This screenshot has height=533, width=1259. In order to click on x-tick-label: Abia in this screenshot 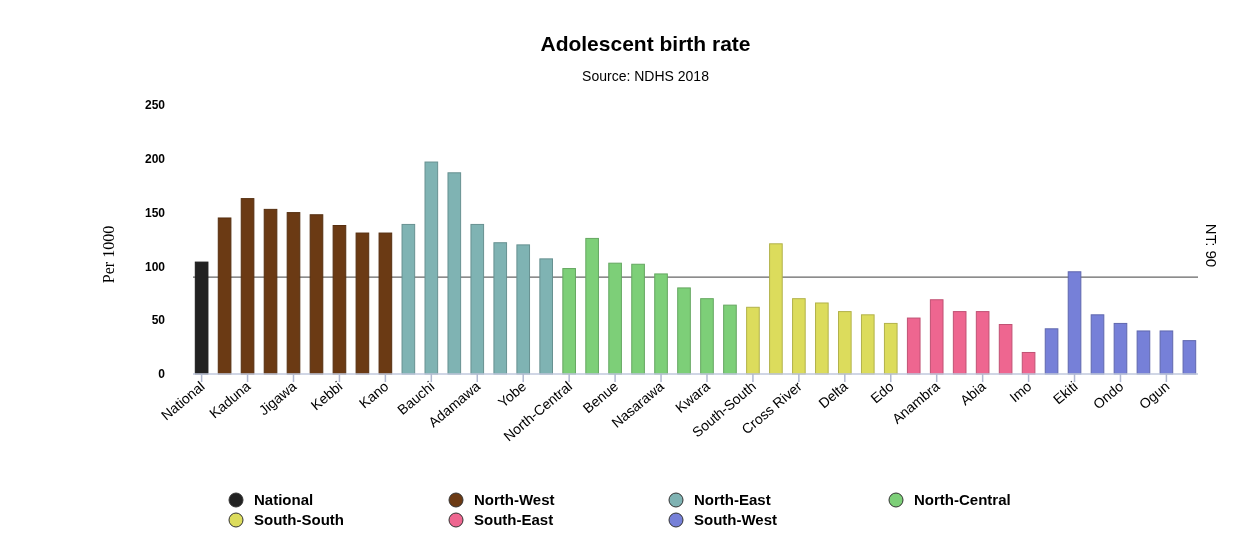, I will do `click(972, 393)`.